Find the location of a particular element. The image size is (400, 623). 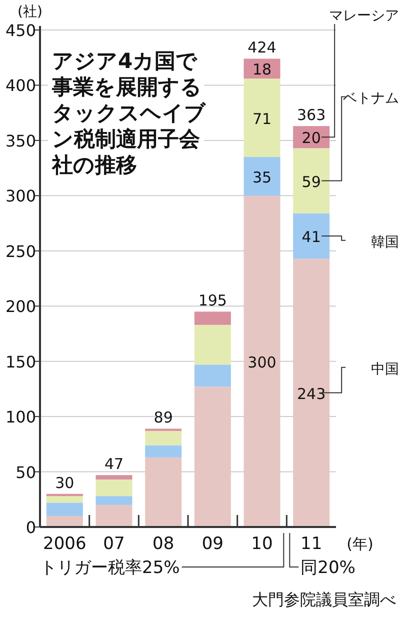

text: 中国 is located at coordinates (385, 369).